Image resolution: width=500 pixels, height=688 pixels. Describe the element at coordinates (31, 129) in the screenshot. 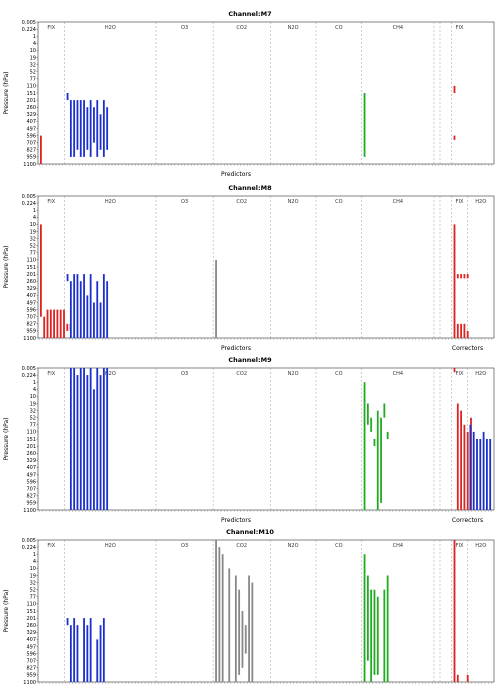

I see `y-tick-label: 497` at that location.